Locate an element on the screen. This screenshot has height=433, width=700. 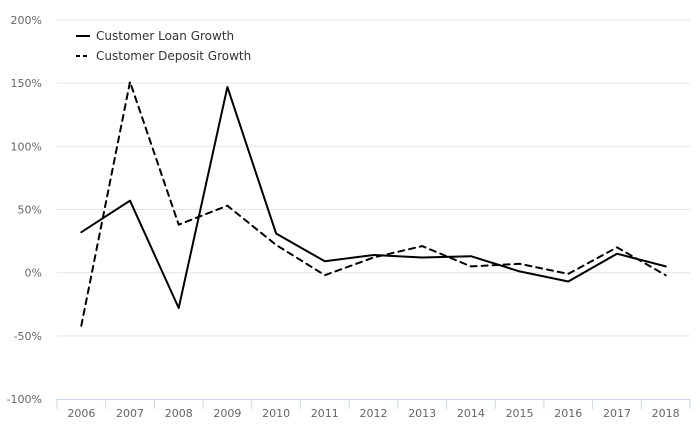
y-tick-label: 200% is located at coordinates (26, 20).